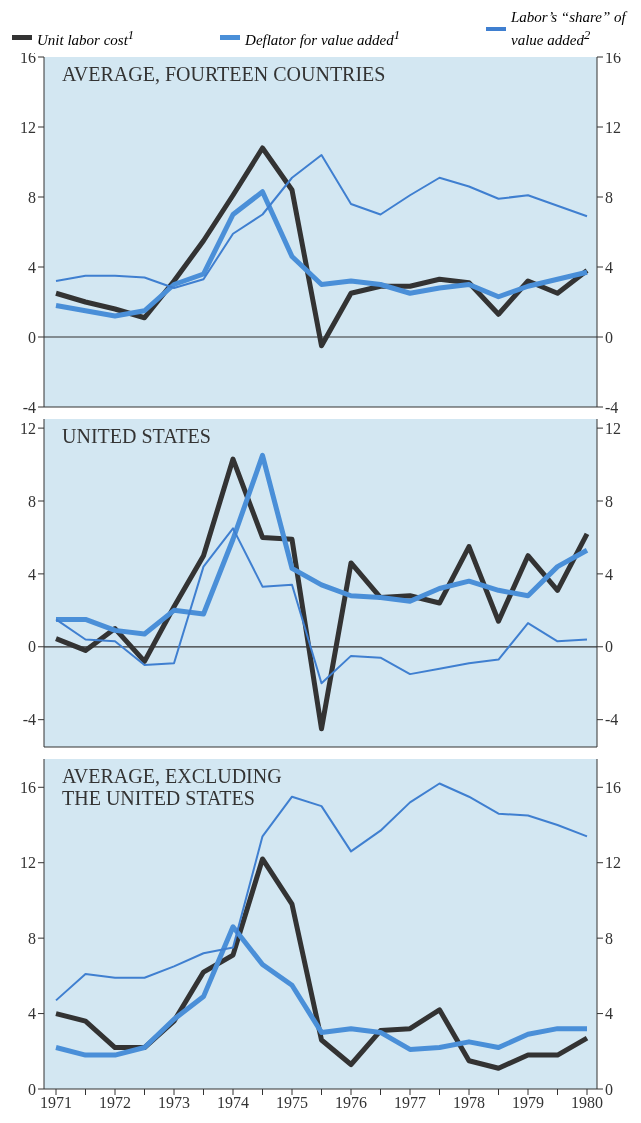  Describe the element at coordinates (224, 74) in the screenshot. I see `chart-title: AVERAGE, FOURTEEN COUNTRIES` at that location.